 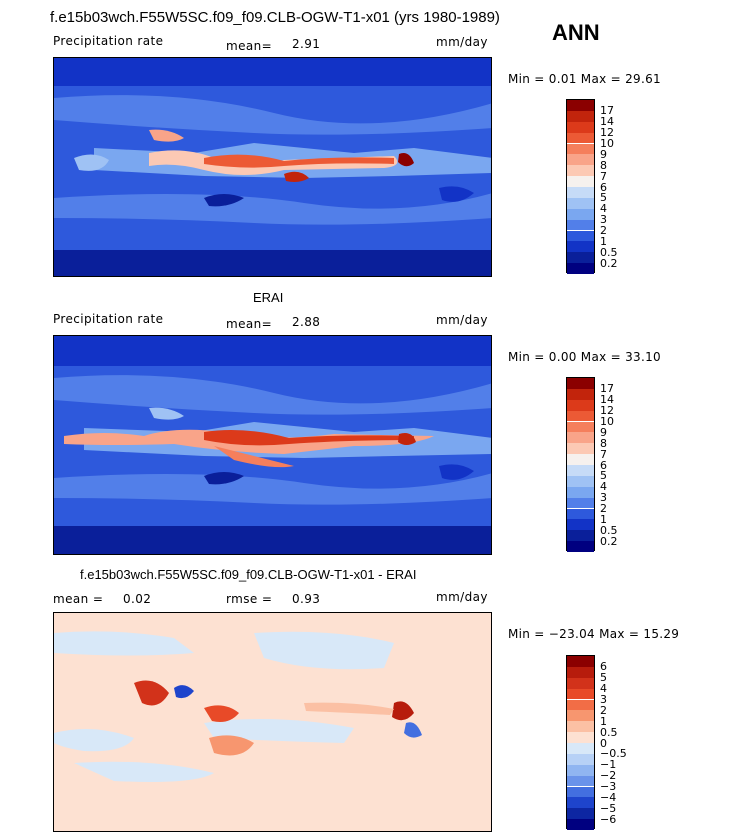 I want to click on panel2-mean-value: 2.88, so click(x=306, y=322).